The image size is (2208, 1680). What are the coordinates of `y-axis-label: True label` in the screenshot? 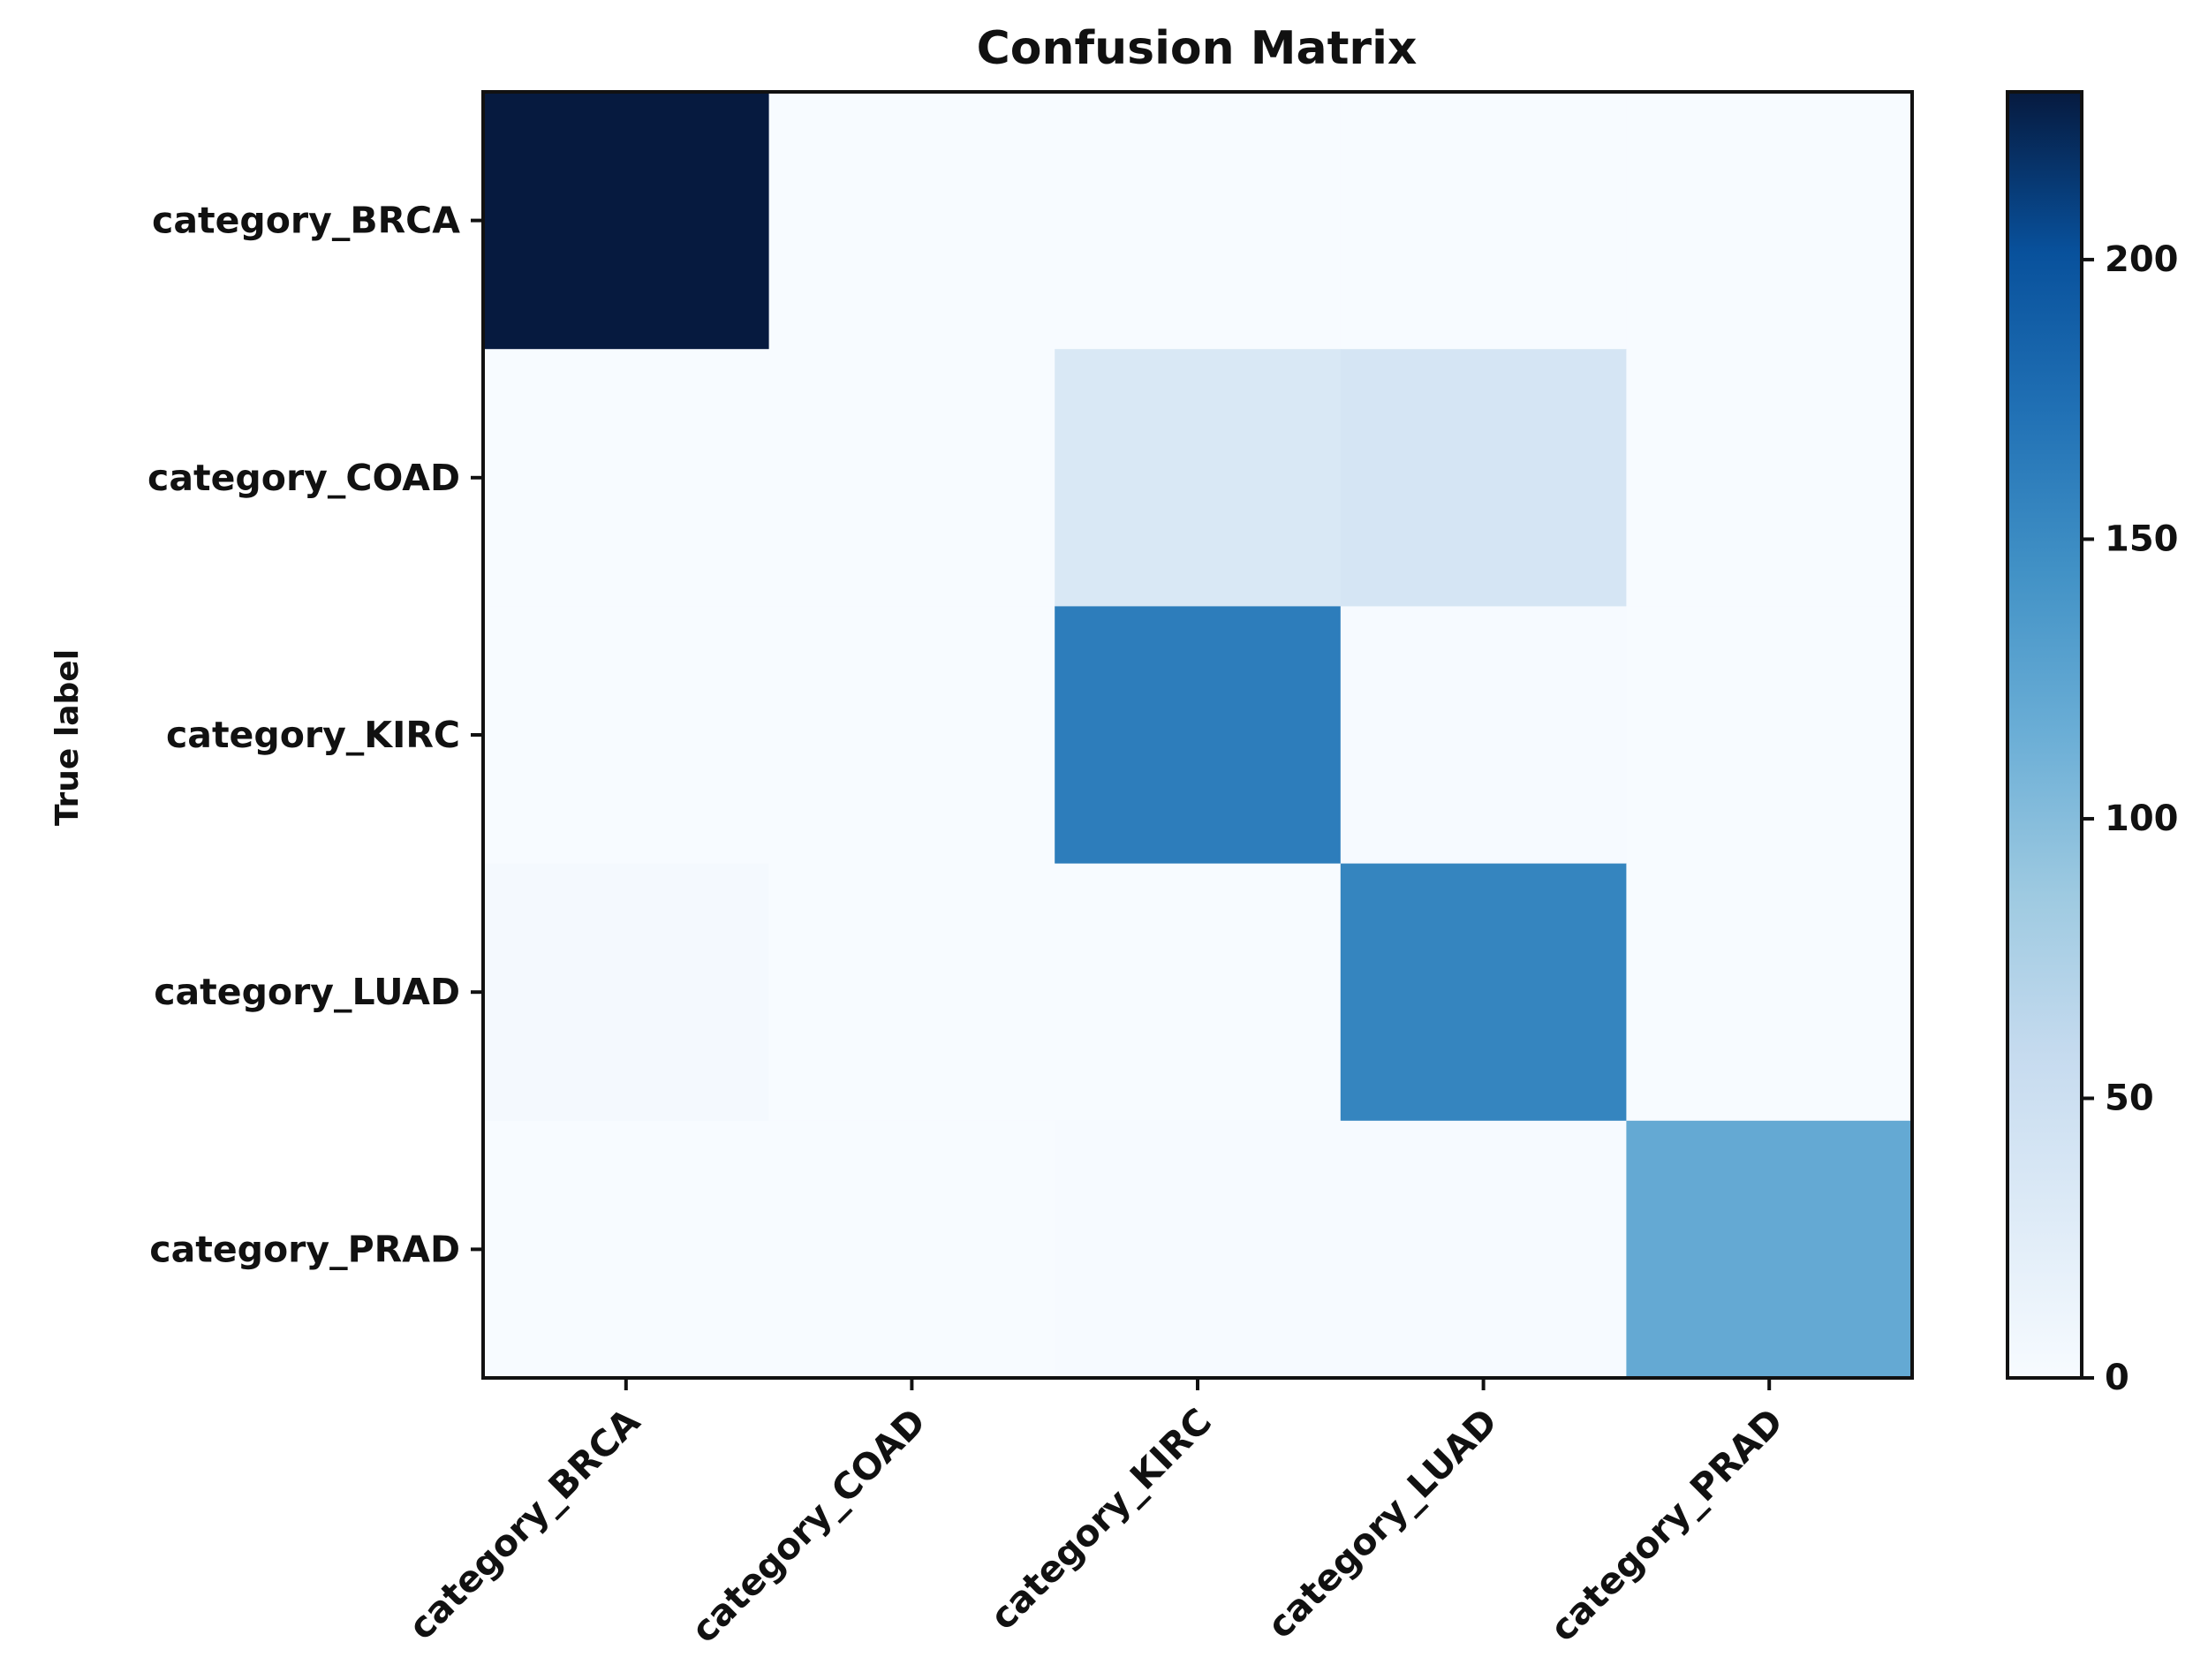 It's located at (67, 737).